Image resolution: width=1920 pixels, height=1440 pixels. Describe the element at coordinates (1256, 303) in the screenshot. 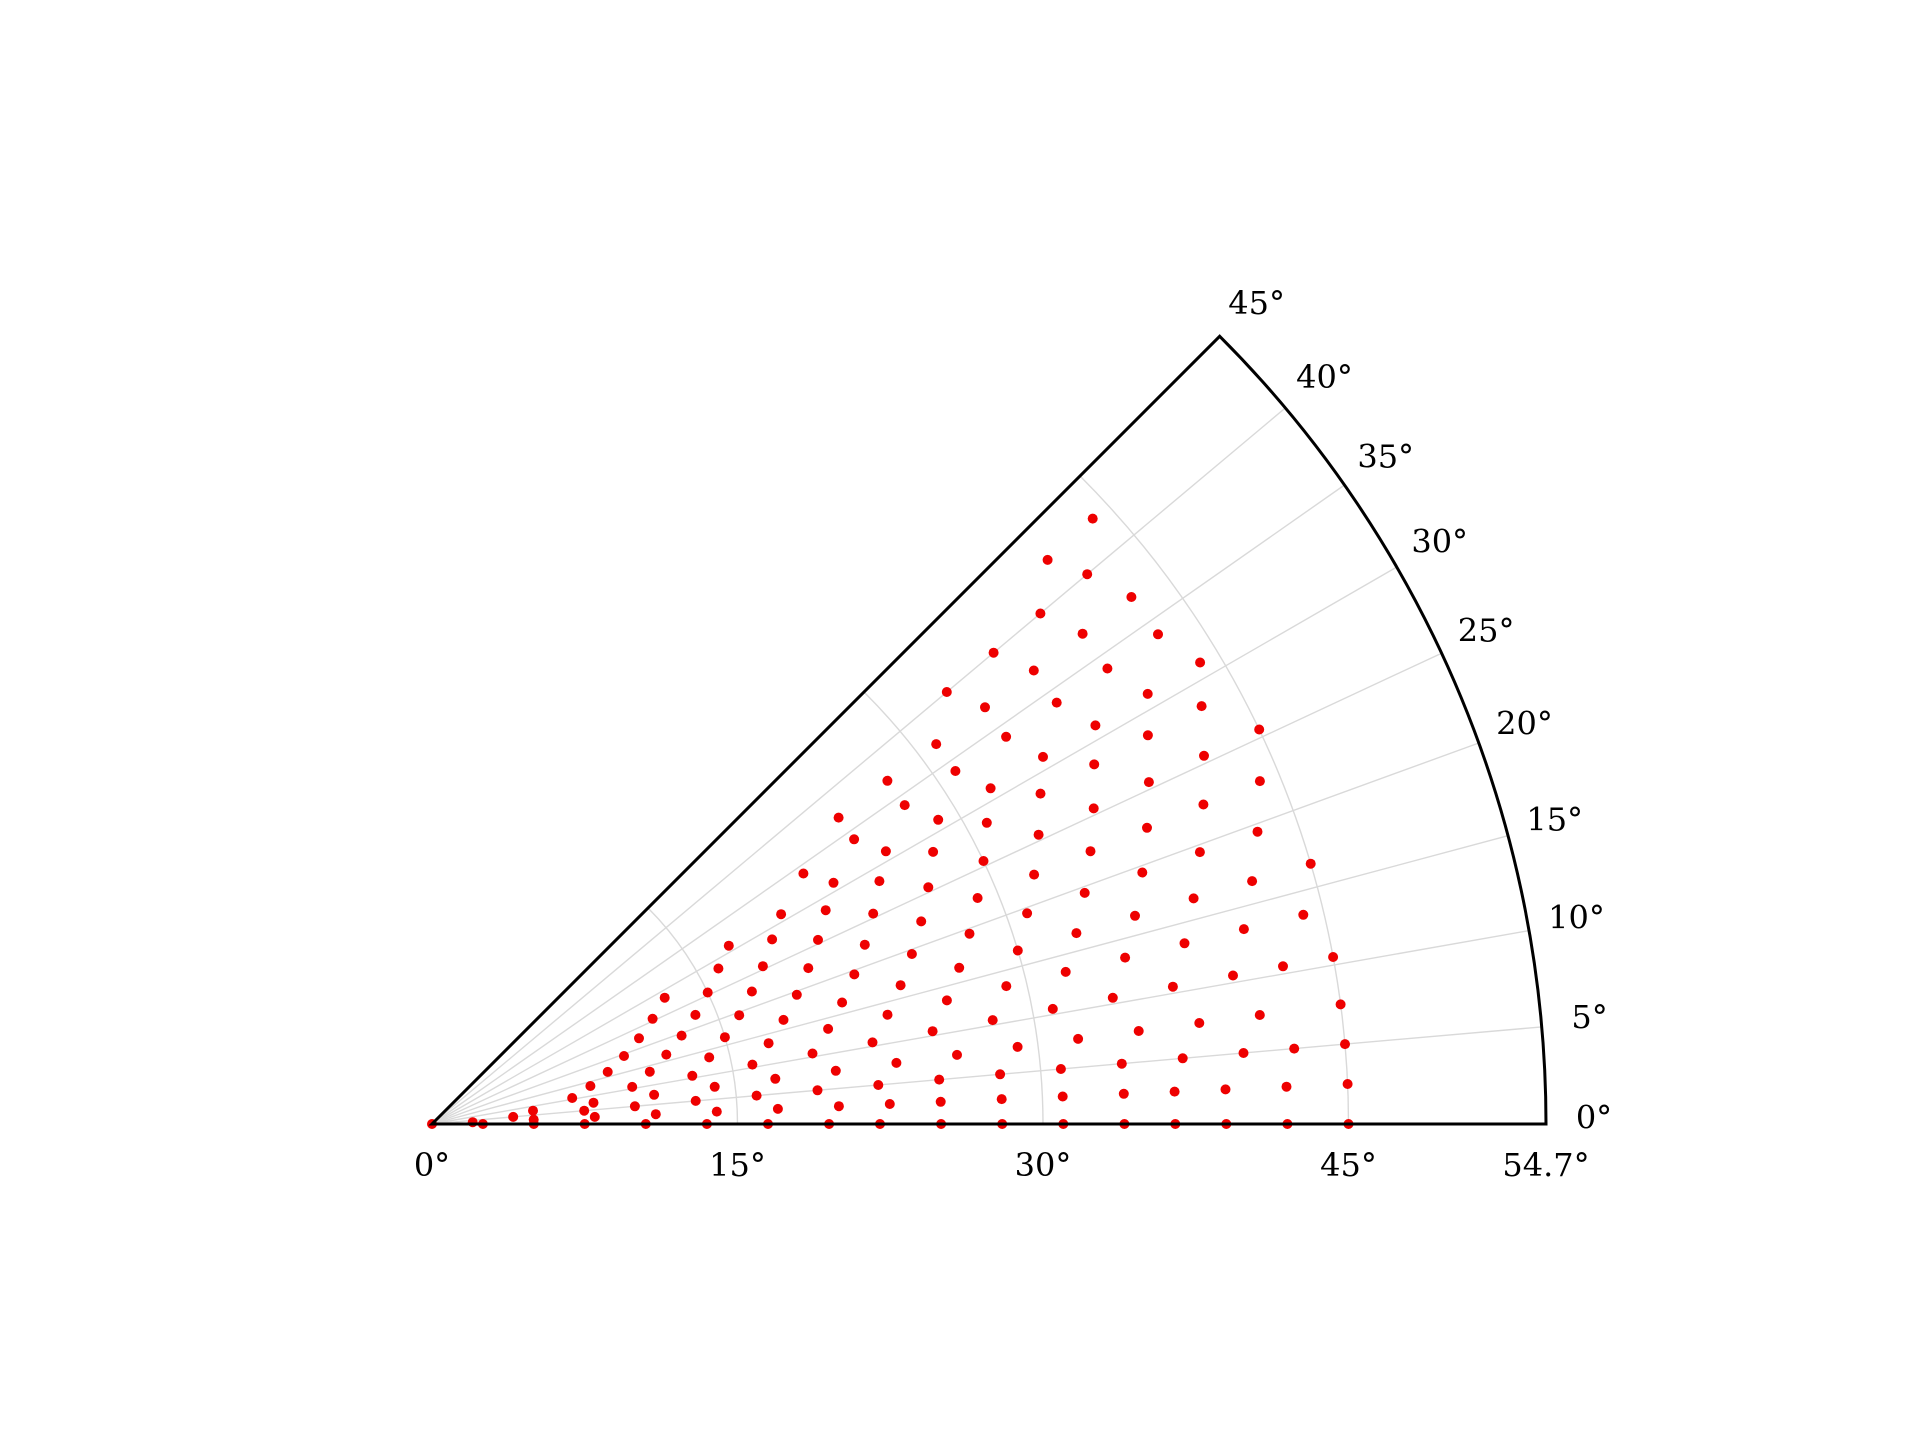

I see `angular-tick-label: 45°` at that location.